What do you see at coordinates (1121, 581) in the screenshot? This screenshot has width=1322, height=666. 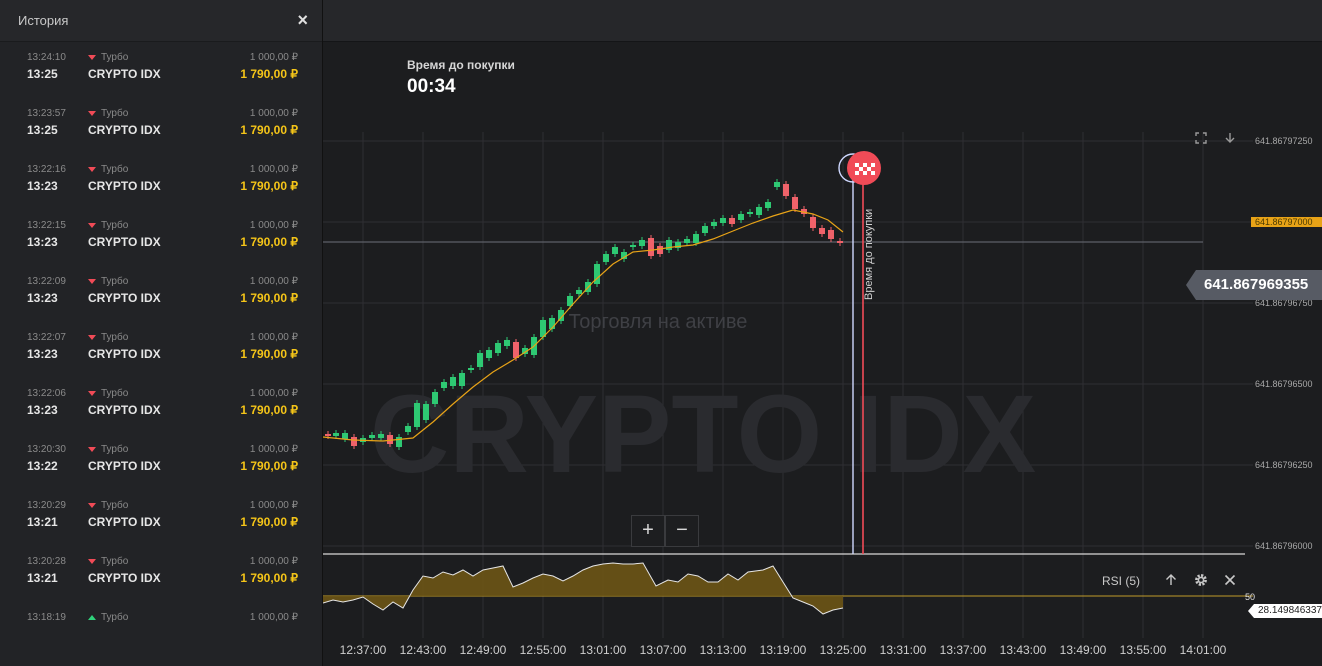 I see `rsi-indicator-label: RSI (5)` at bounding box center [1121, 581].